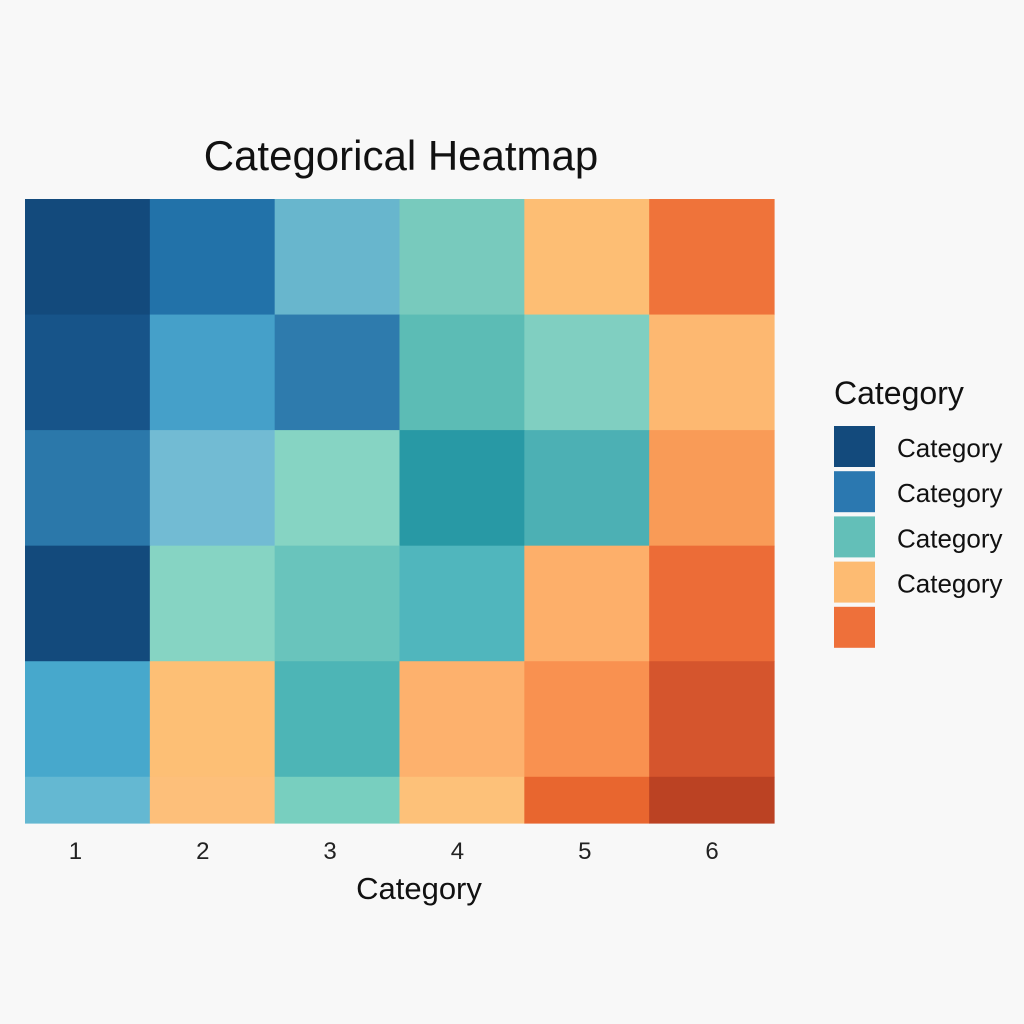 Image resolution: width=1024 pixels, height=1024 pixels. Describe the element at coordinates (899, 393) in the screenshot. I see `legend-title: Category` at that location.